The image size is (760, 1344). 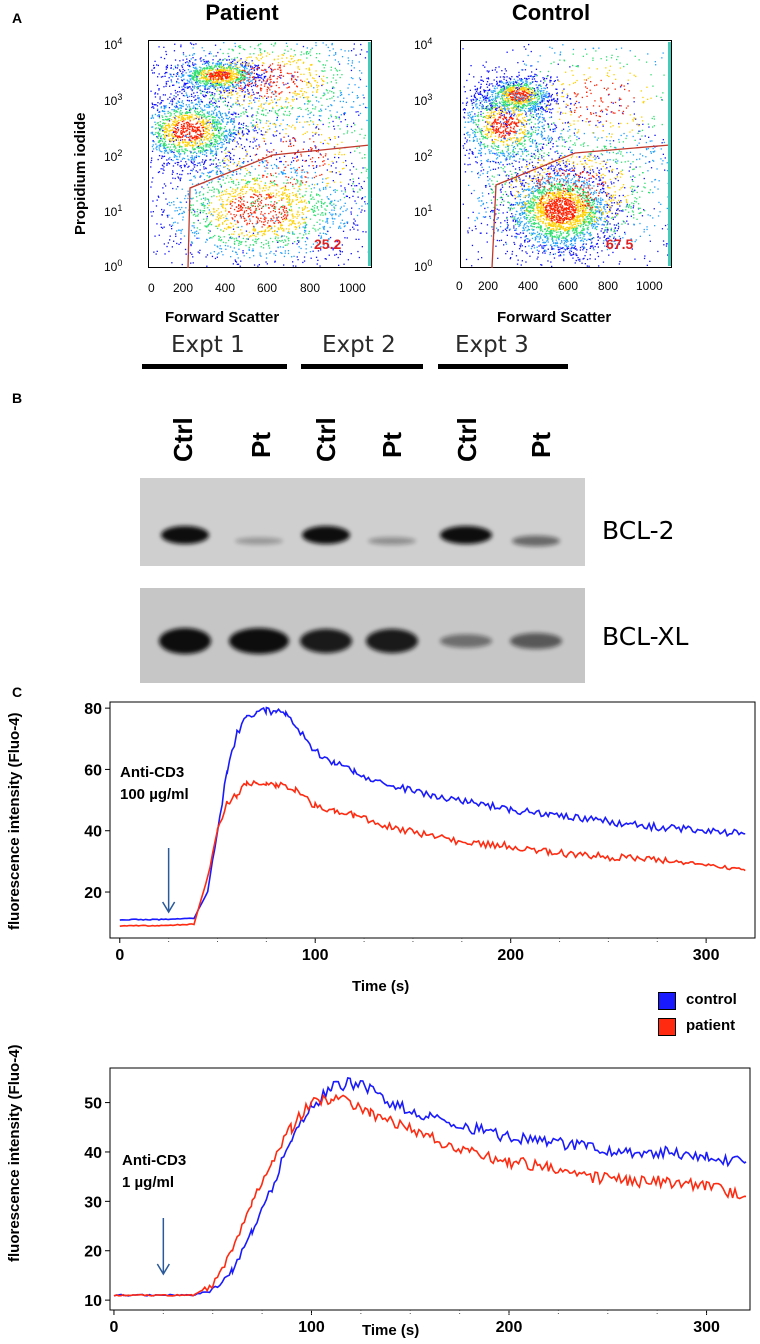 What do you see at coordinates (423, 44) in the screenshot?
I see `flow-y-tick-control: 10⁴` at bounding box center [423, 44].